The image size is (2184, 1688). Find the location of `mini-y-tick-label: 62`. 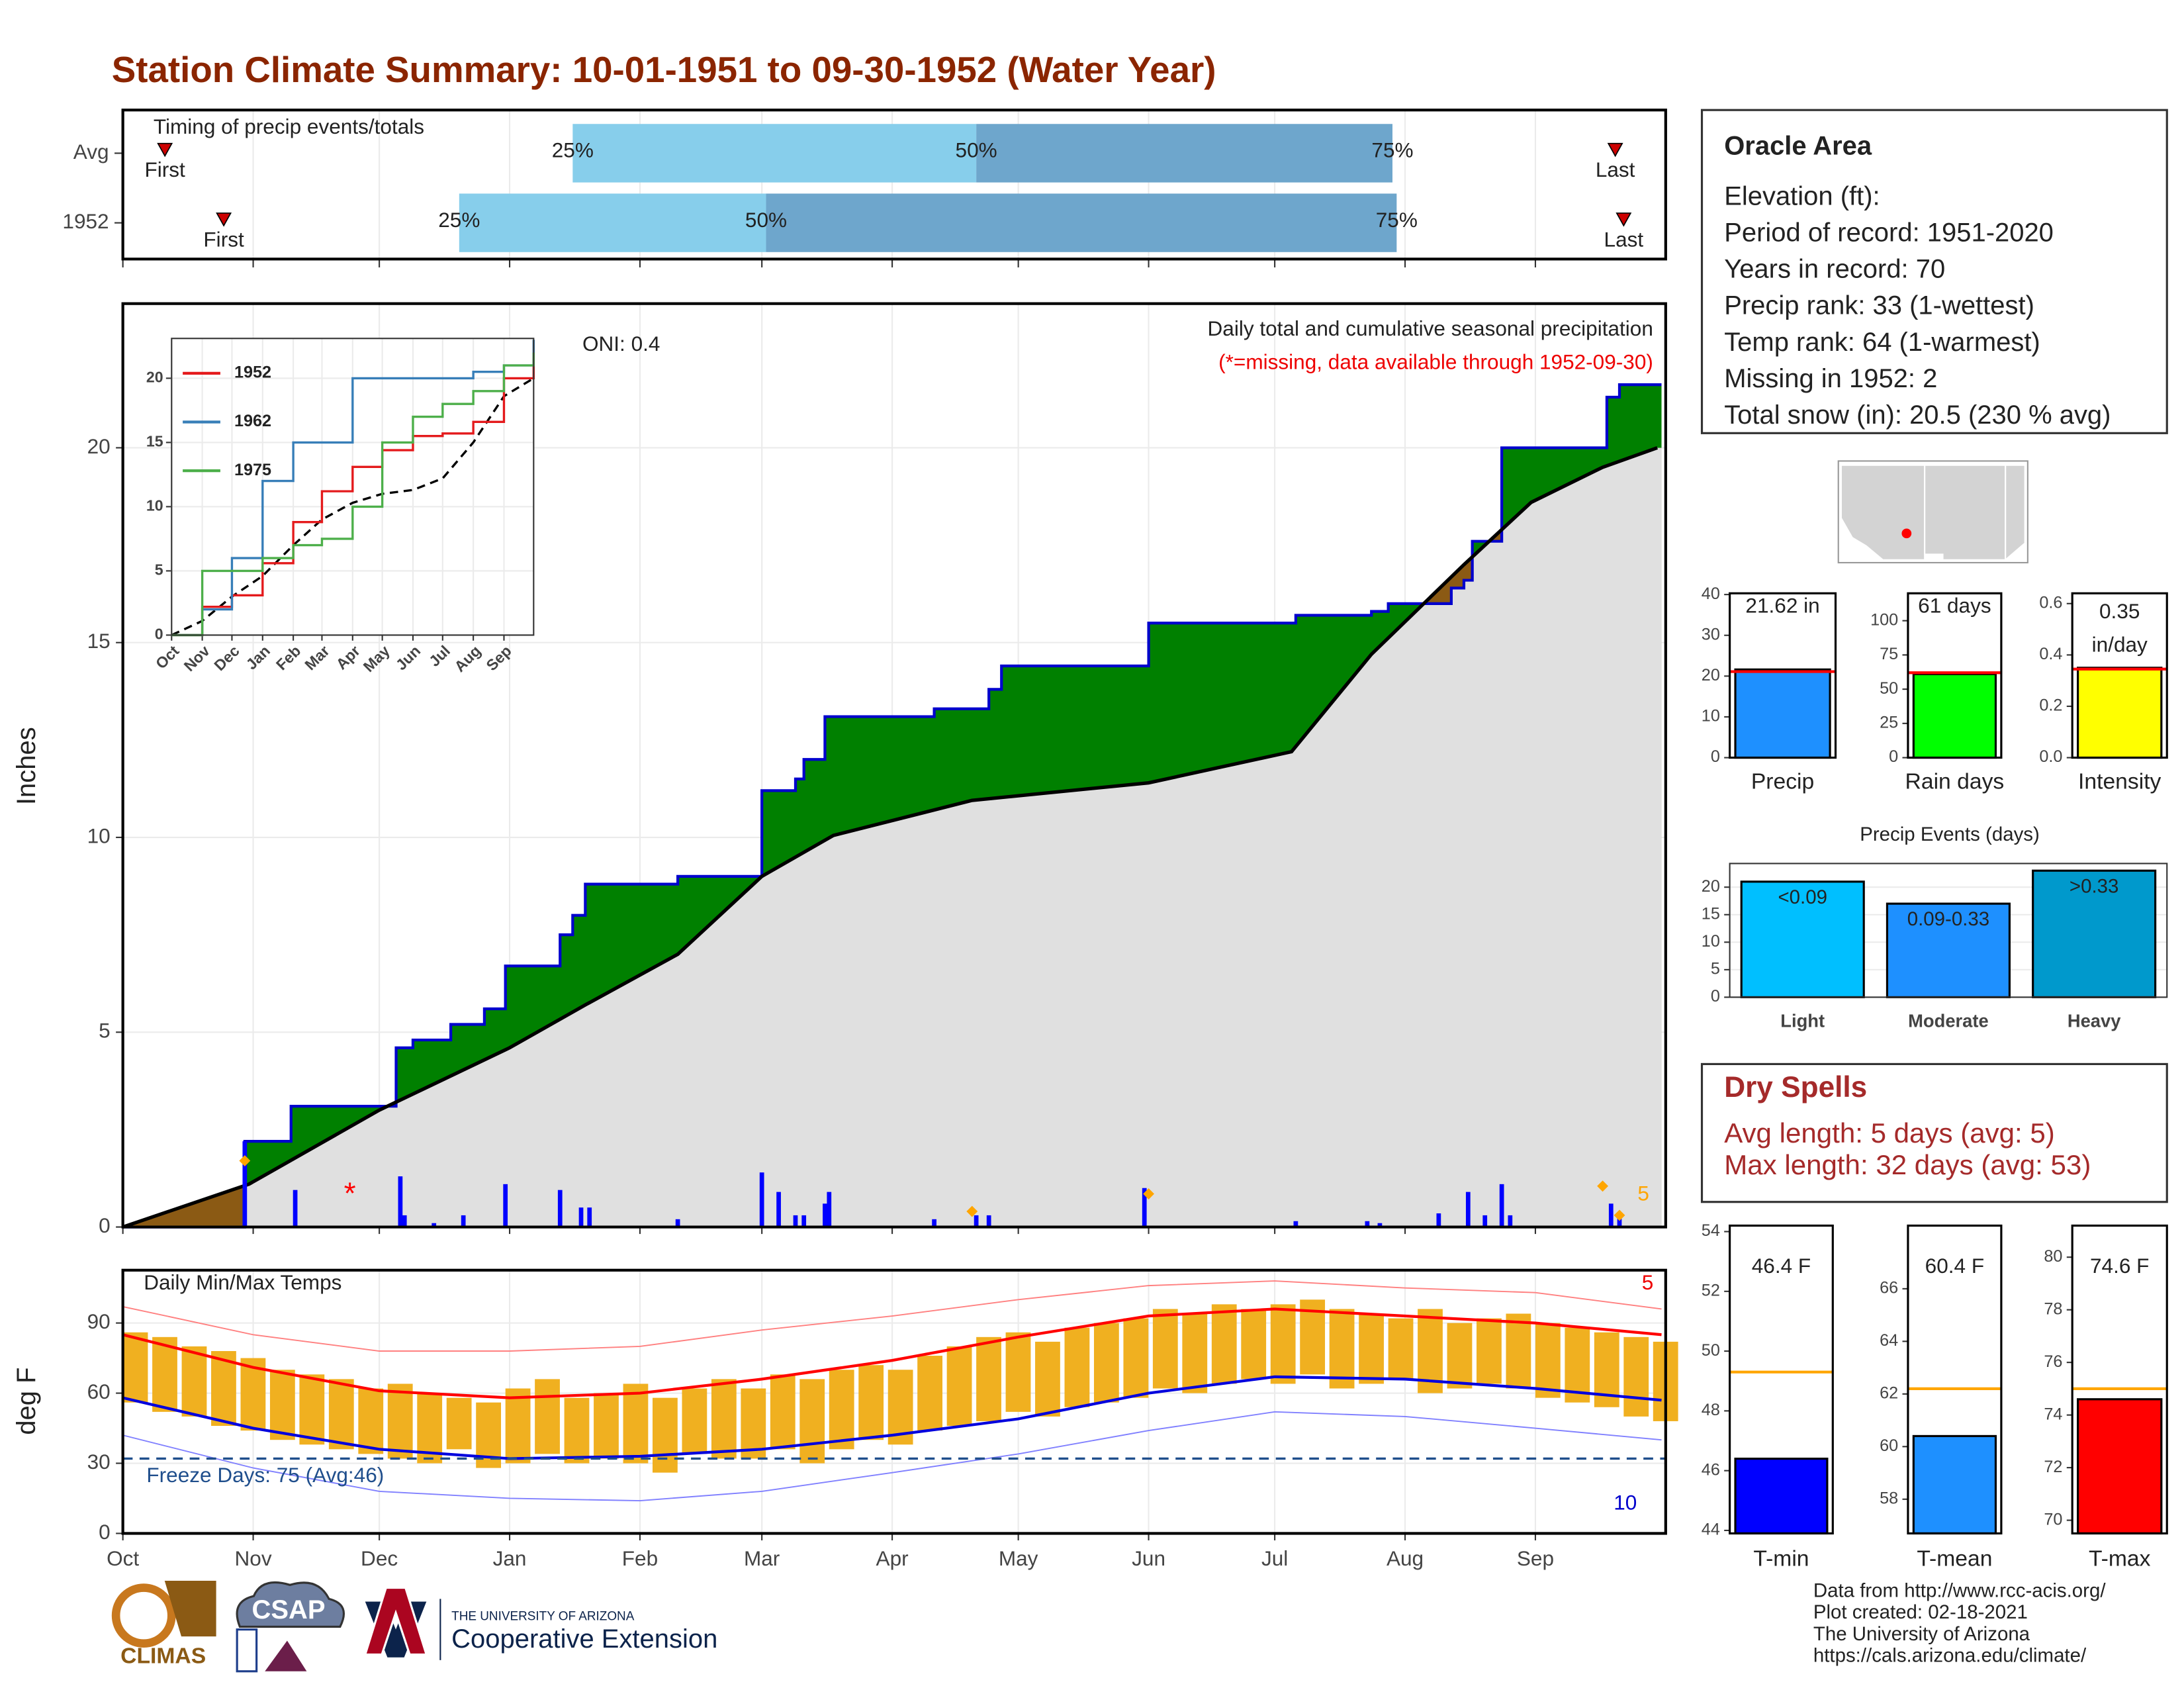

mini-y-tick-label: 62 is located at coordinates (1889, 1393).